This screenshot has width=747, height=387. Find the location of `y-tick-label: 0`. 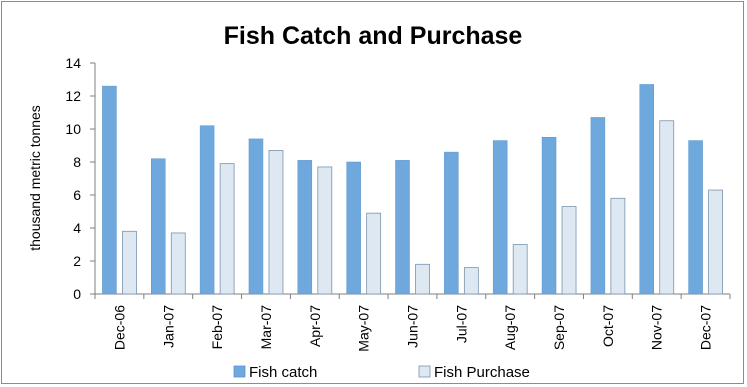

y-tick-label: 0 is located at coordinates (77, 294).